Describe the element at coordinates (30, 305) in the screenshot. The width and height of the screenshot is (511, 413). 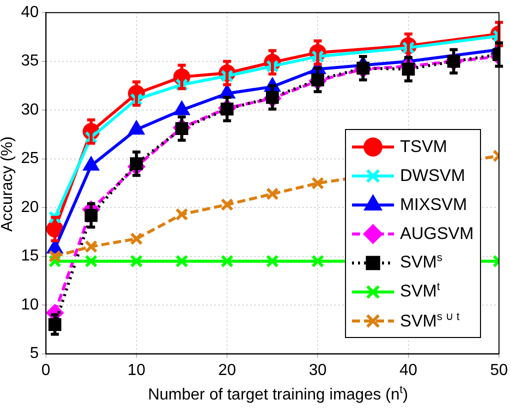
I see `y-tick-label: 10` at that location.